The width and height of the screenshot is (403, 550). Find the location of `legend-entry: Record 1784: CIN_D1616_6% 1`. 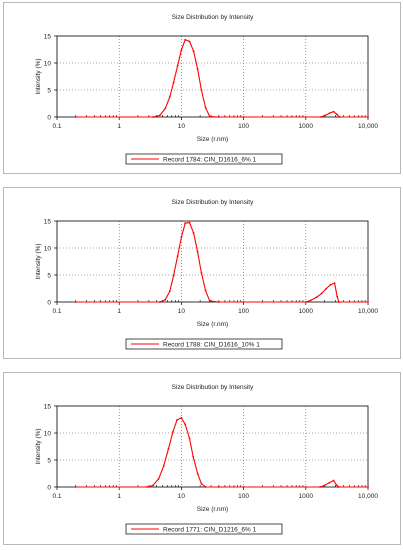

legend-entry: Record 1784: CIN_D1616_6% 1 is located at coordinates (210, 159).